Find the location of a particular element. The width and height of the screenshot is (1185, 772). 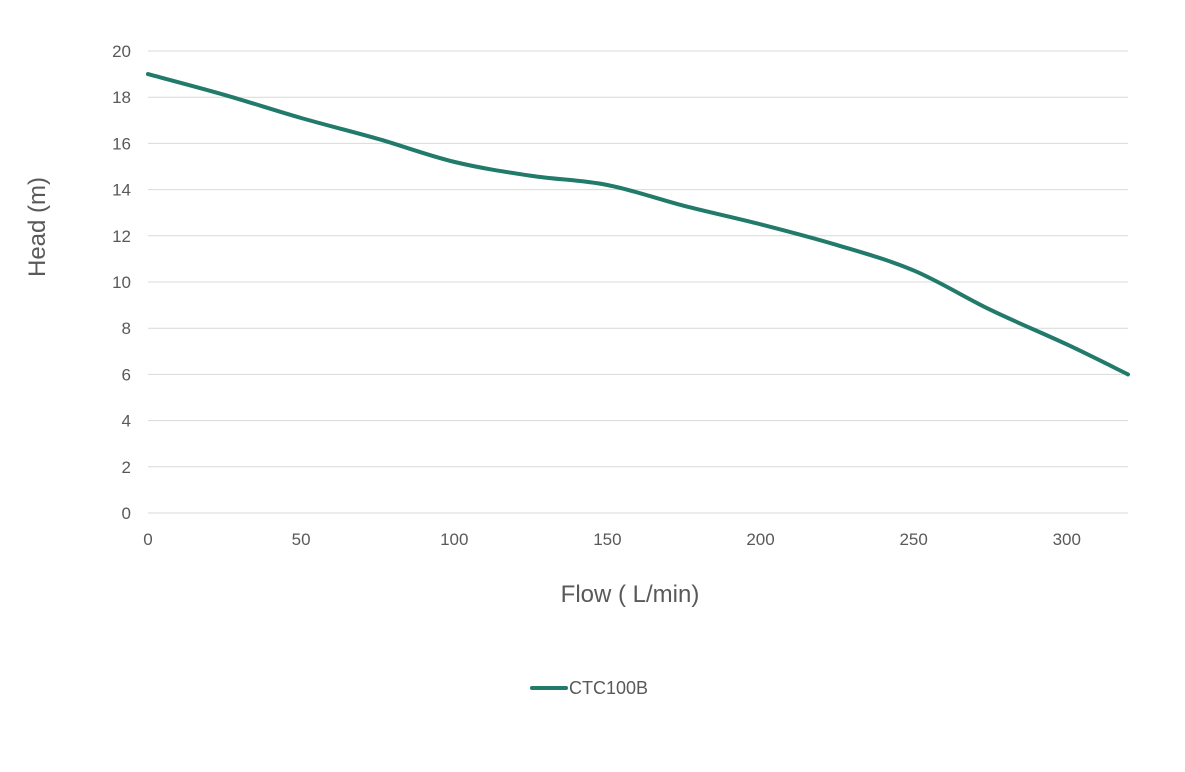

x-tick-label: 0 is located at coordinates (147, 539).